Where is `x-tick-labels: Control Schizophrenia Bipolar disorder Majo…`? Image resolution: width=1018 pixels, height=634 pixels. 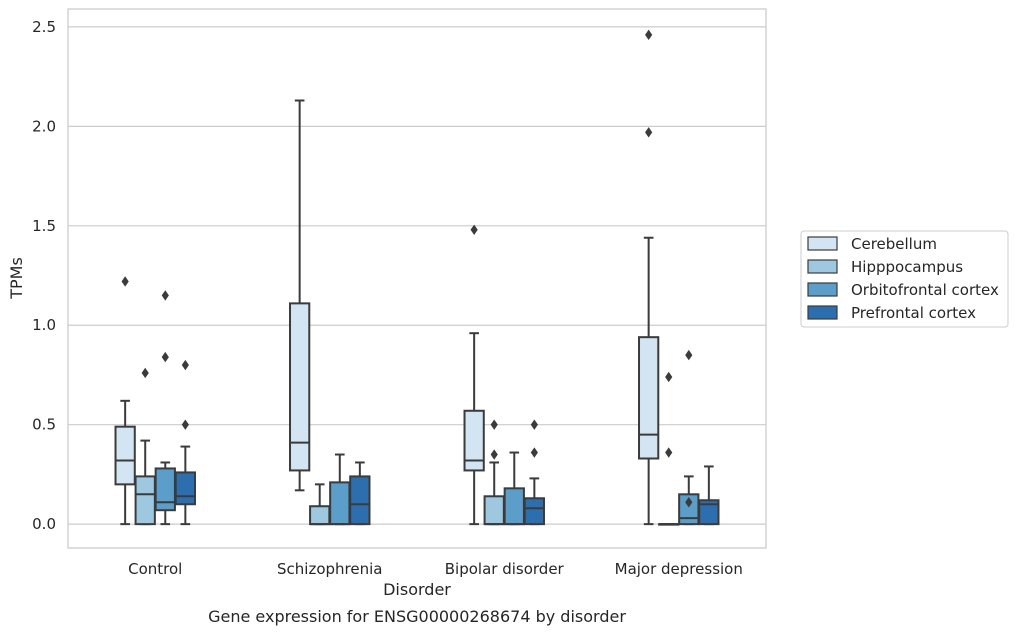
x-tick-labels: Control Schizophrenia Bipolar disorder Majo… is located at coordinates (435, 569).